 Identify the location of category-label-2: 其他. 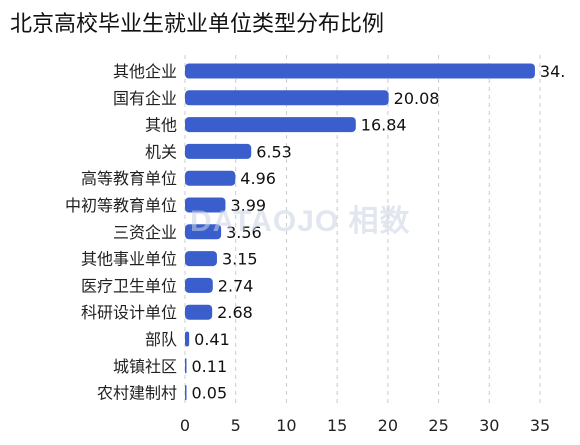
(161, 125).